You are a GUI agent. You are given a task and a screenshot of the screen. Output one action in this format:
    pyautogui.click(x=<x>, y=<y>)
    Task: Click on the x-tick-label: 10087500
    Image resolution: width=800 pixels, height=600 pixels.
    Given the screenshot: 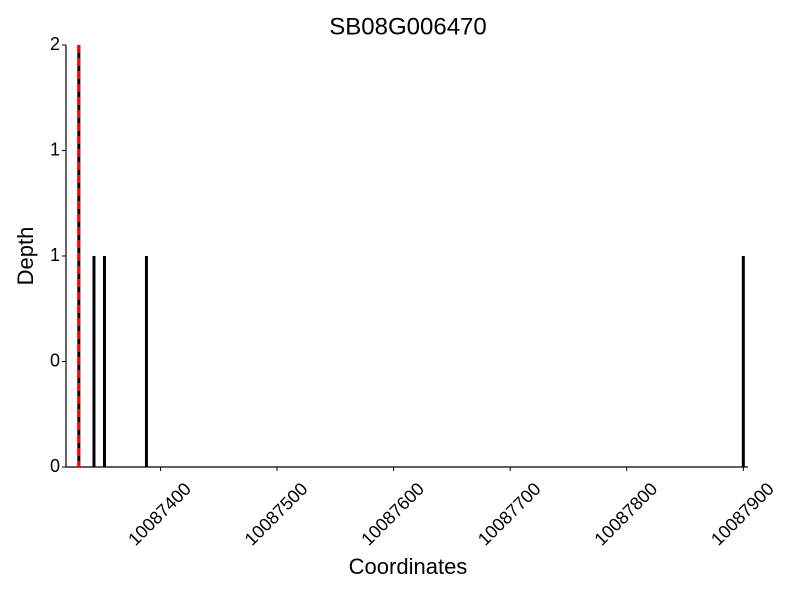 What is the action you would take?
    pyautogui.click(x=276, y=514)
    